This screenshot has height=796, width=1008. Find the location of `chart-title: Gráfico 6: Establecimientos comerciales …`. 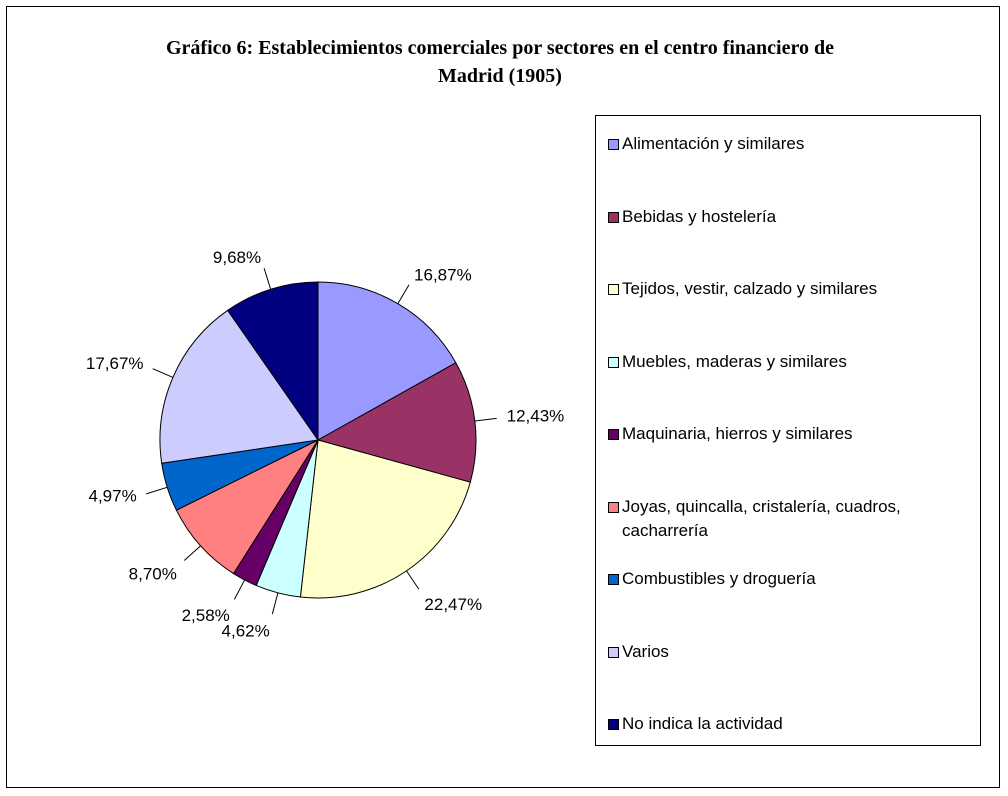

chart-title: Gráfico 6: Establecimientos comerciales … is located at coordinates (500, 62).